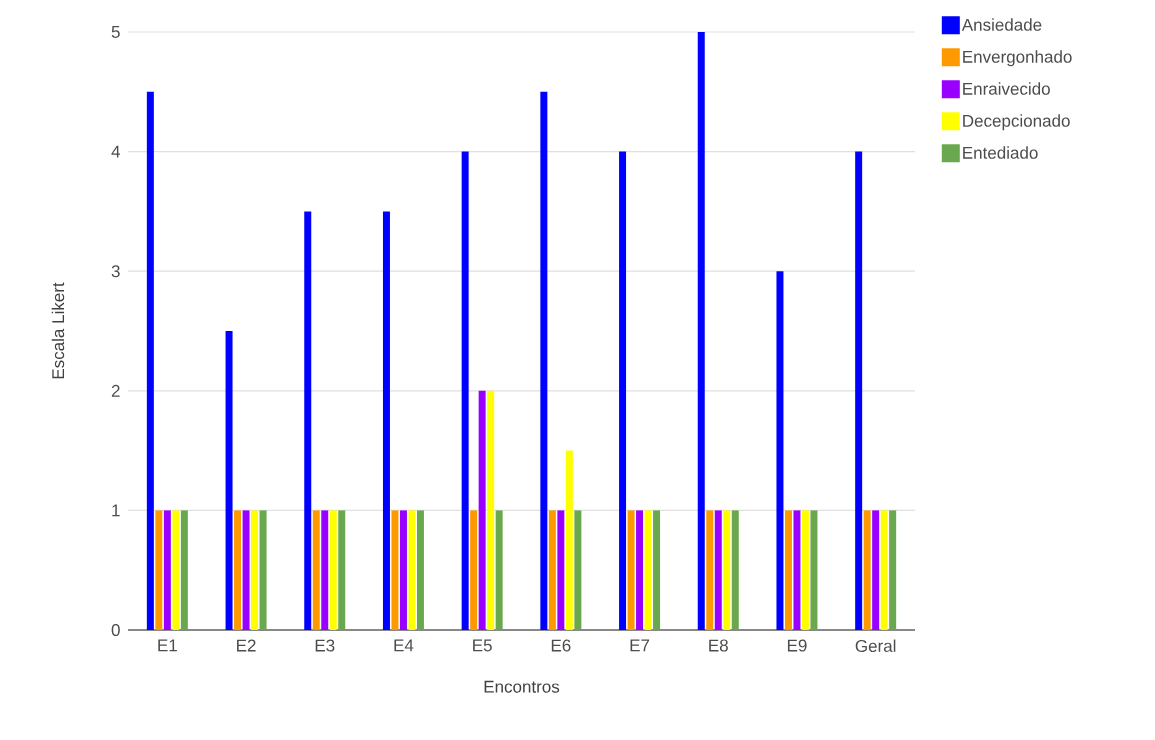 This screenshot has height=740, width=1155. I want to click on x-tick-label: Geral, so click(875, 646).